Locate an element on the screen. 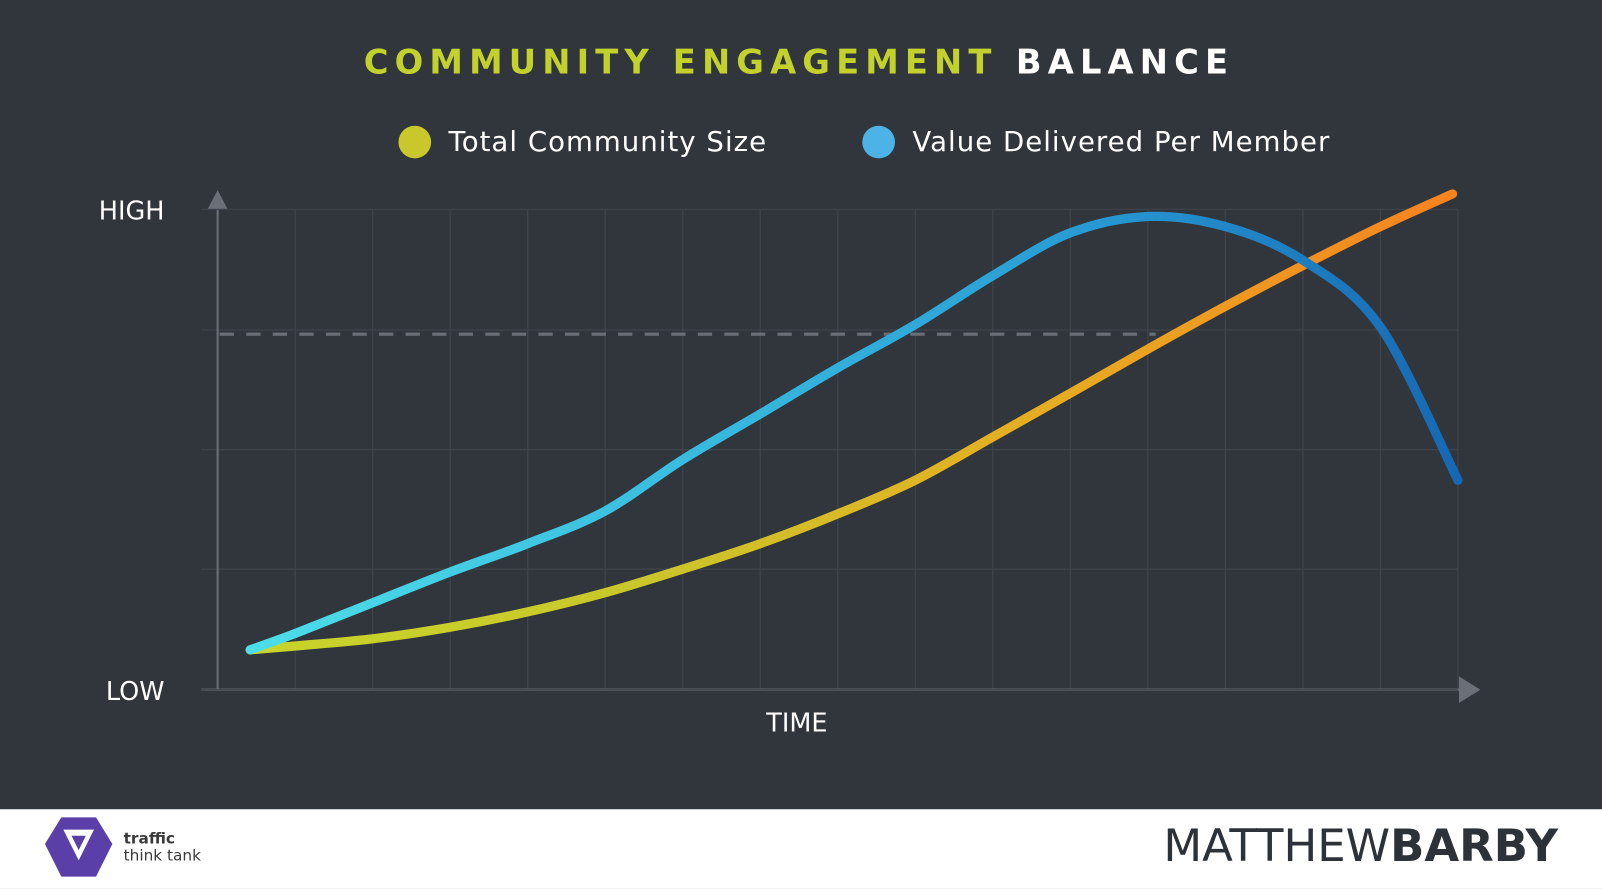 The image size is (1602, 889). chart-title: COMMUNITY ENGAGEMENT BALANCE is located at coordinates (799, 61).